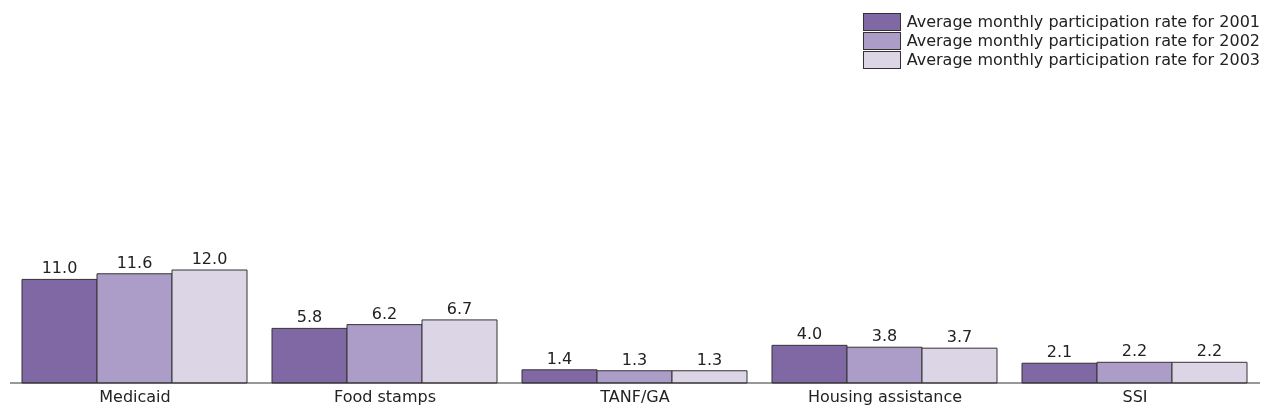 Image resolution: width=1270 pixels, height=417 pixels. I want to click on data-label: 12.0, so click(209, 258).